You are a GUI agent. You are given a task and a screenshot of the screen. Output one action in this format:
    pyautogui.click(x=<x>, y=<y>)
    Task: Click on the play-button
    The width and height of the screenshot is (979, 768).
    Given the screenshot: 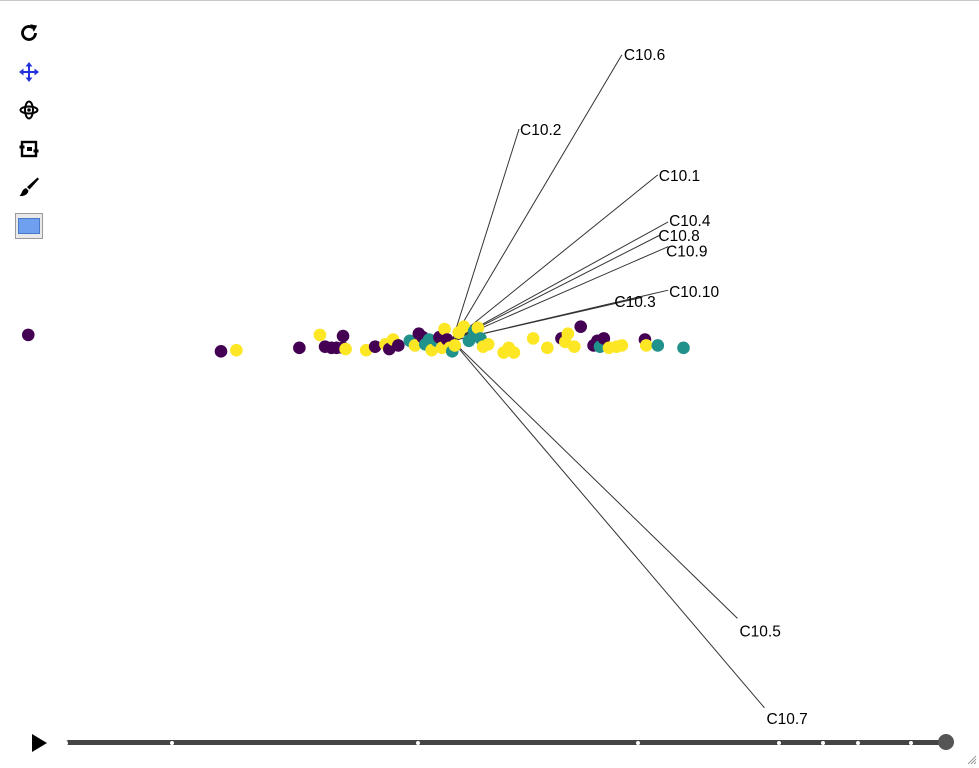 What is the action you would take?
    pyautogui.click(x=39, y=743)
    